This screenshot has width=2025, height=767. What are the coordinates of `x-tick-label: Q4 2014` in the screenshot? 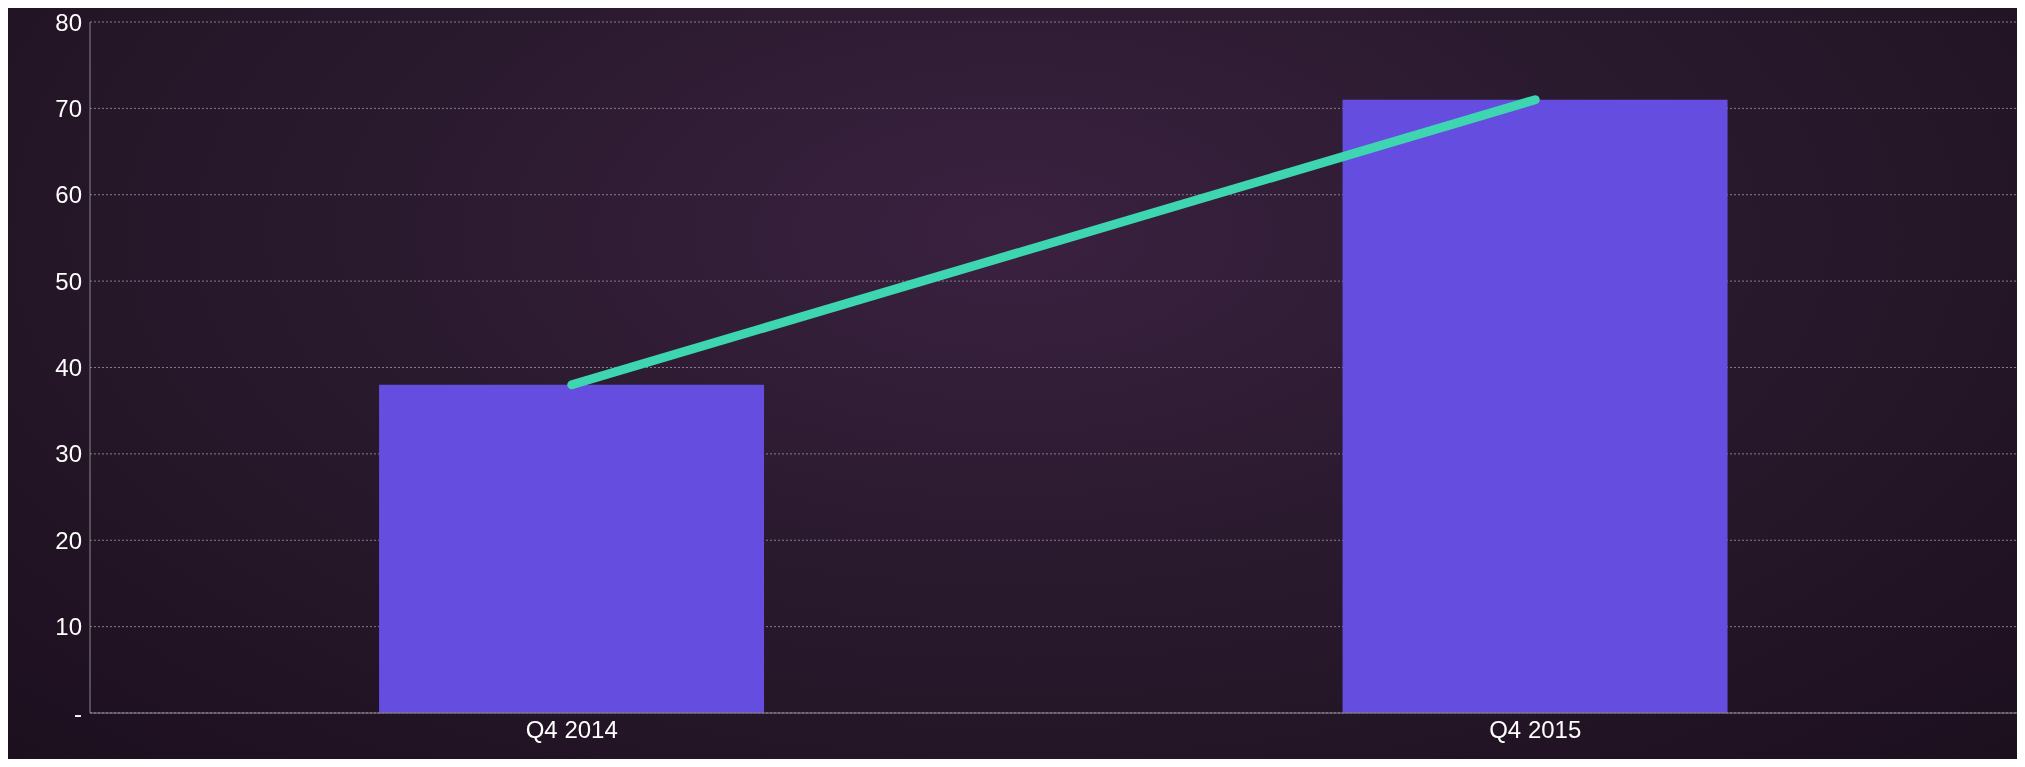 It's located at (571, 730).